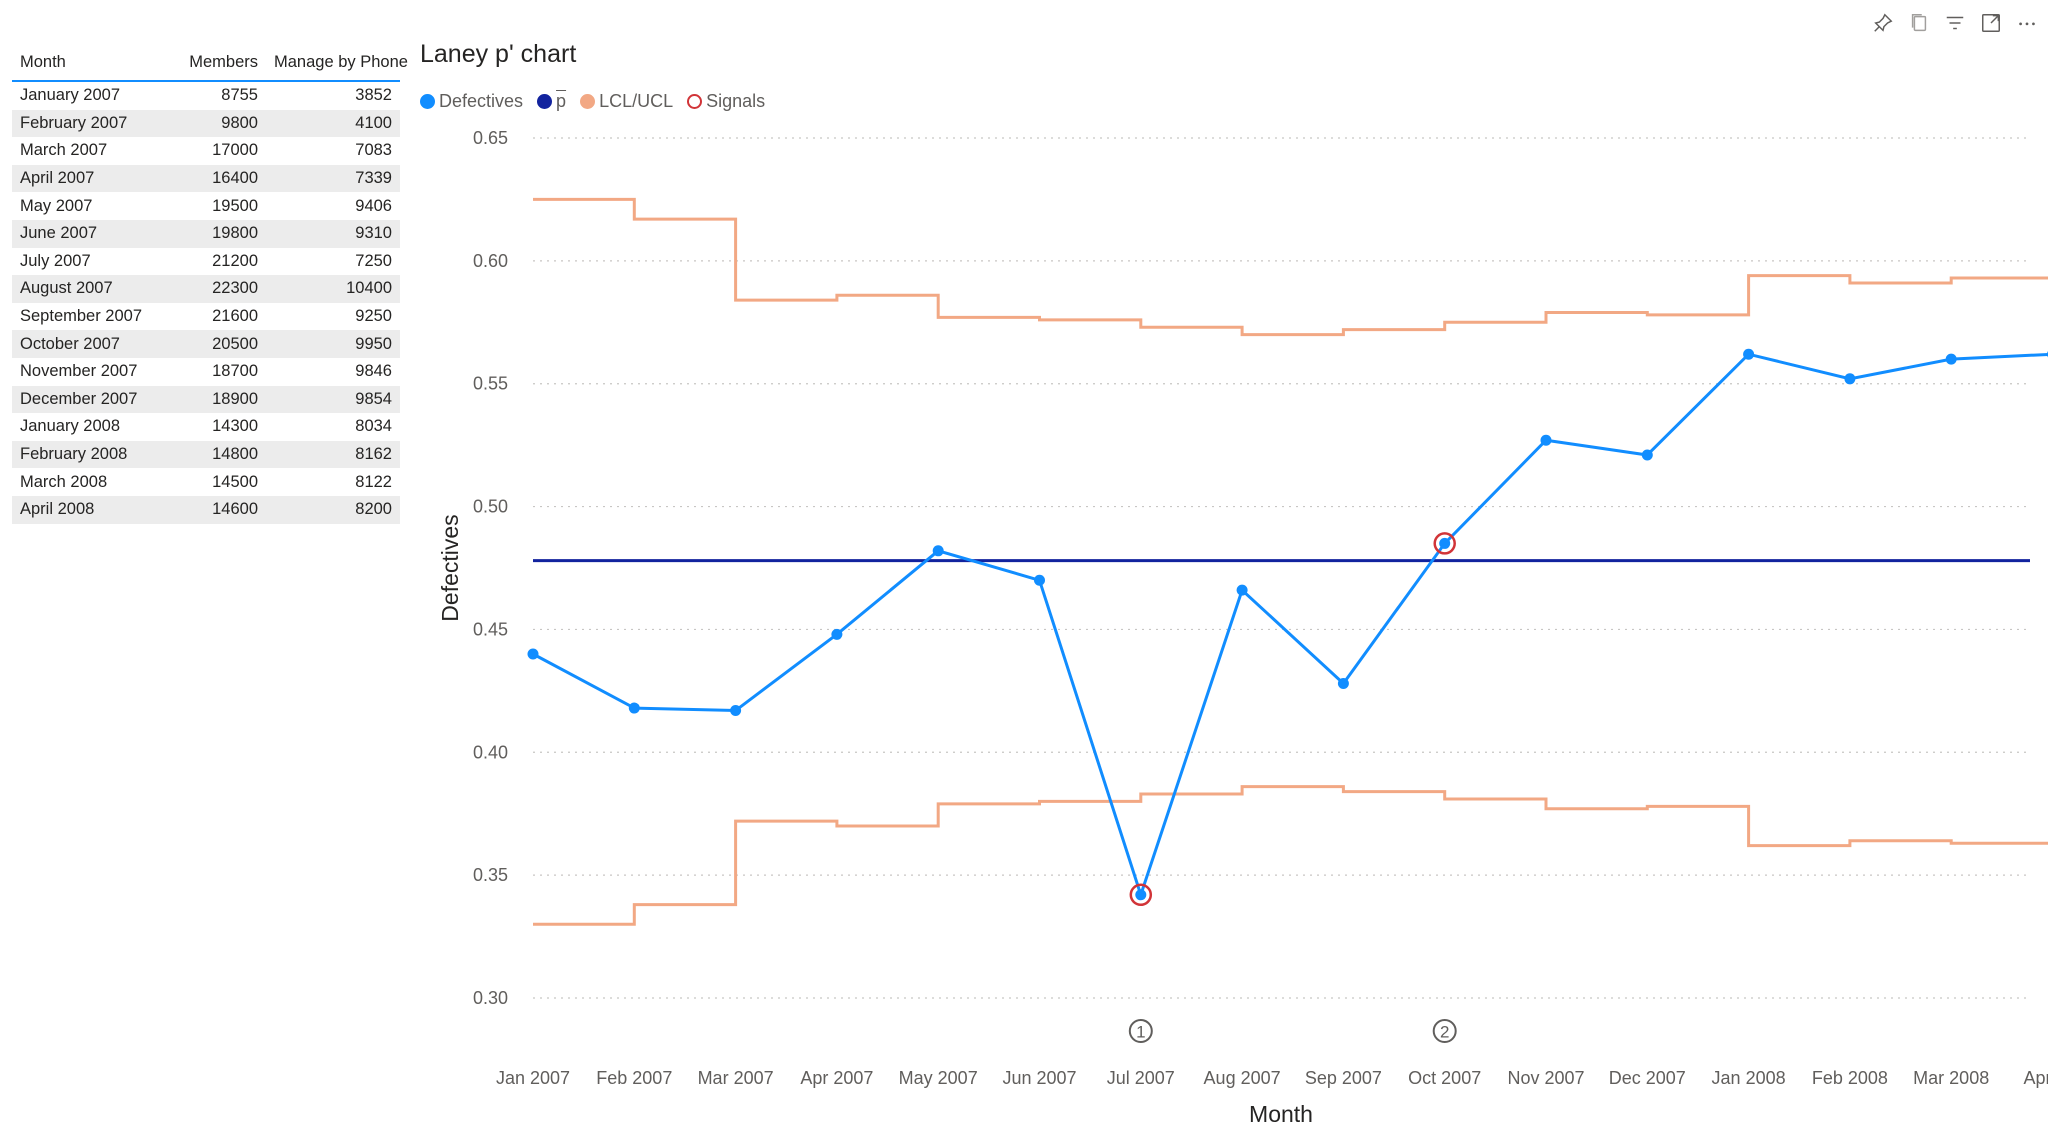 Image resolution: width=2048 pixels, height=1128 pixels. What do you see at coordinates (86, 178) in the screenshot?
I see `cell-month: April 2007` at bounding box center [86, 178].